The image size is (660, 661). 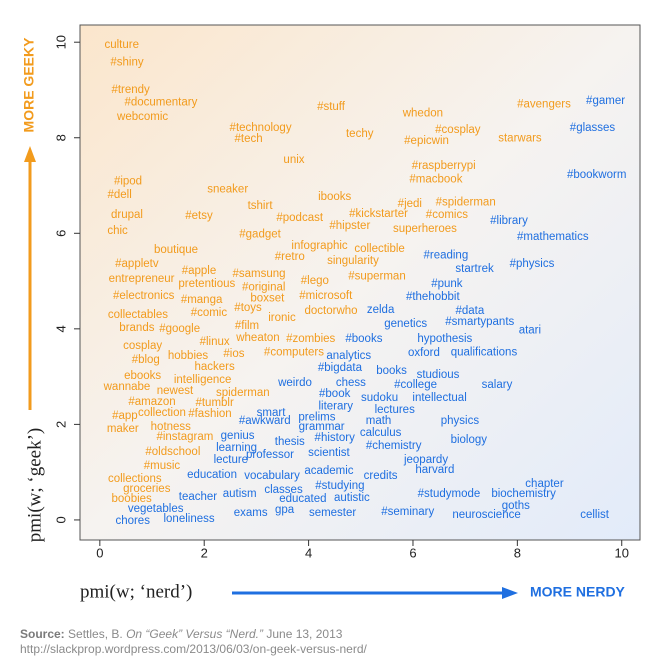 What do you see at coordinates (532, 264) in the screenshot?
I see `word-point: #physics` at bounding box center [532, 264].